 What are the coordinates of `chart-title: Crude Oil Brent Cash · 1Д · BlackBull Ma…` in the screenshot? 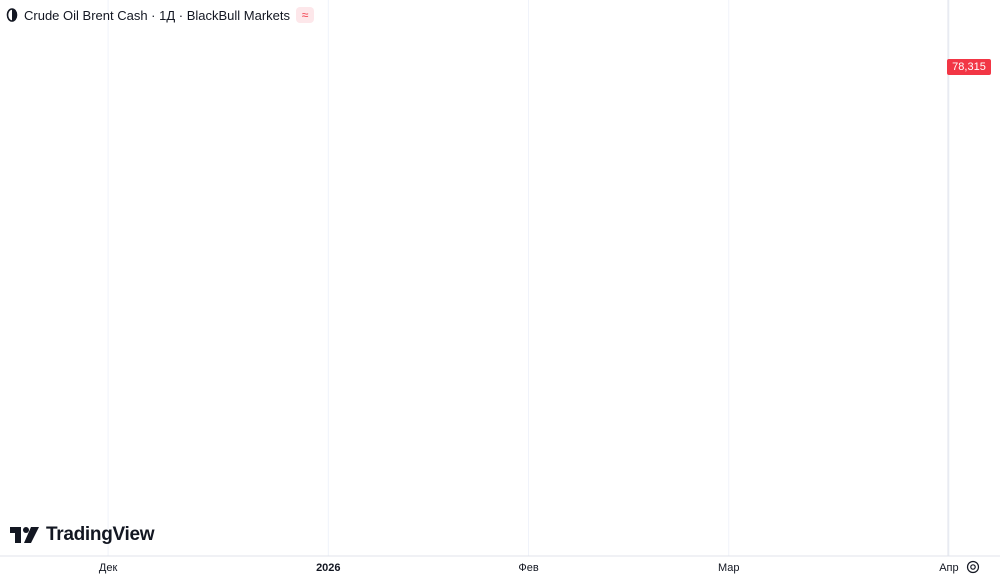 It's located at (157, 15).